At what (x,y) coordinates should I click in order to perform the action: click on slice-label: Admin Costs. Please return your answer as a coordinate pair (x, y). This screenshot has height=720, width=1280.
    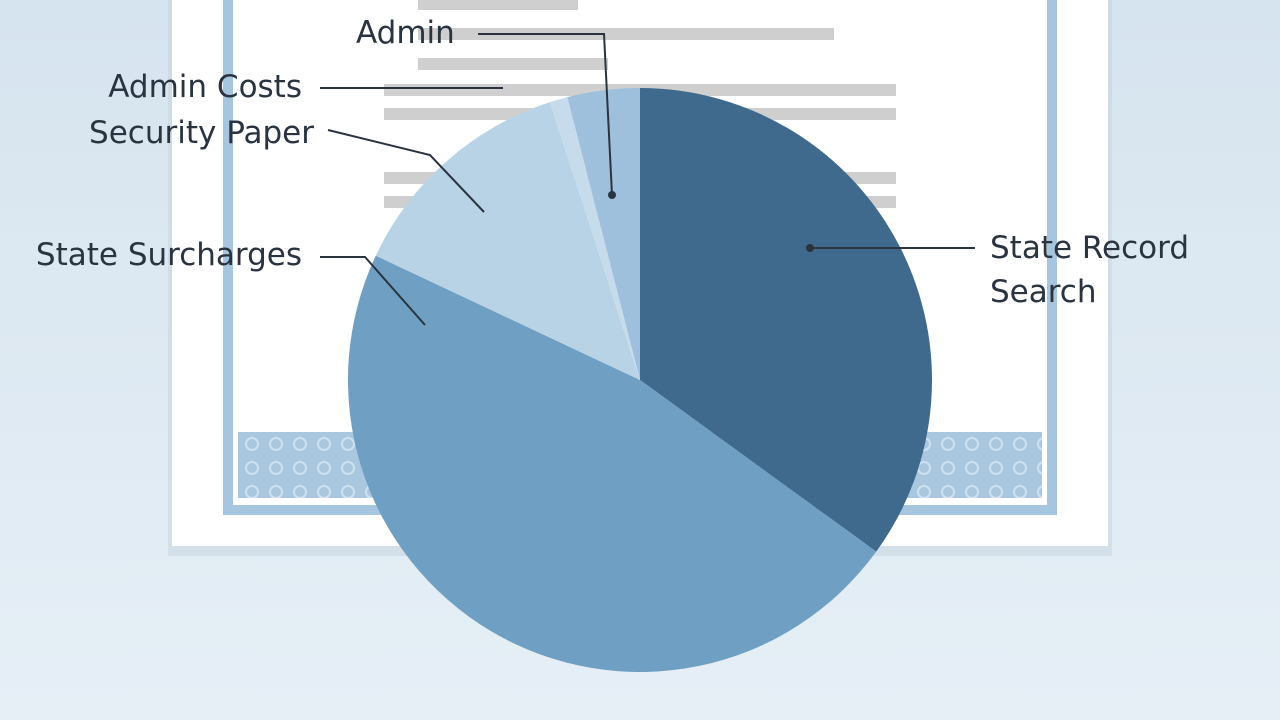
    Looking at the image, I should click on (205, 87).